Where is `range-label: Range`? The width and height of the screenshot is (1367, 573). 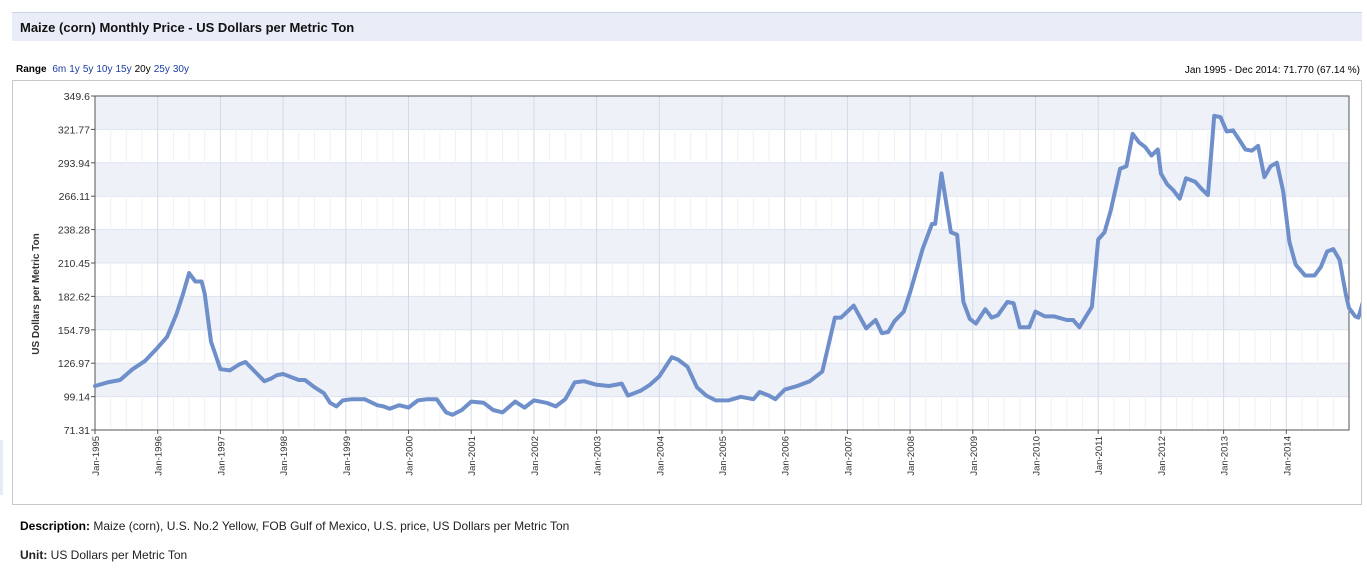 range-label: Range is located at coordinates (31, 69).